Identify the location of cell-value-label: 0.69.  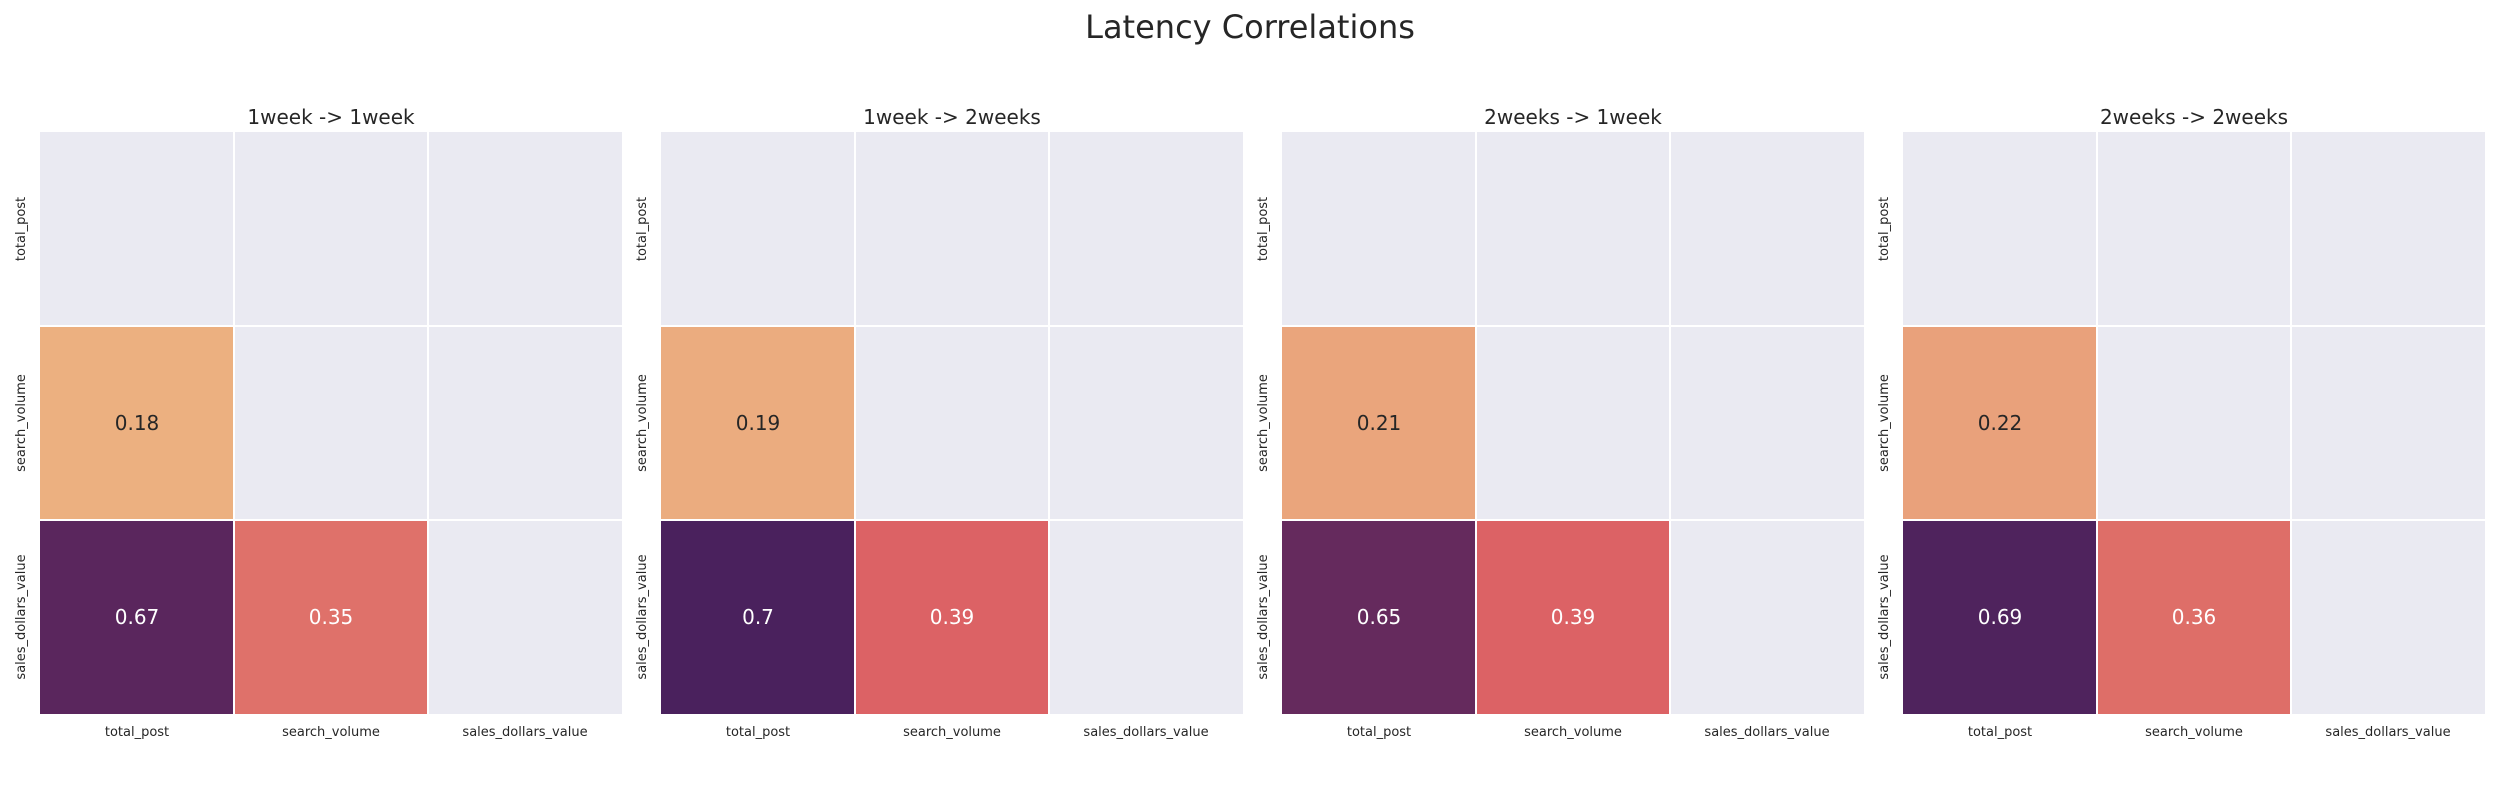
(2000, 617).